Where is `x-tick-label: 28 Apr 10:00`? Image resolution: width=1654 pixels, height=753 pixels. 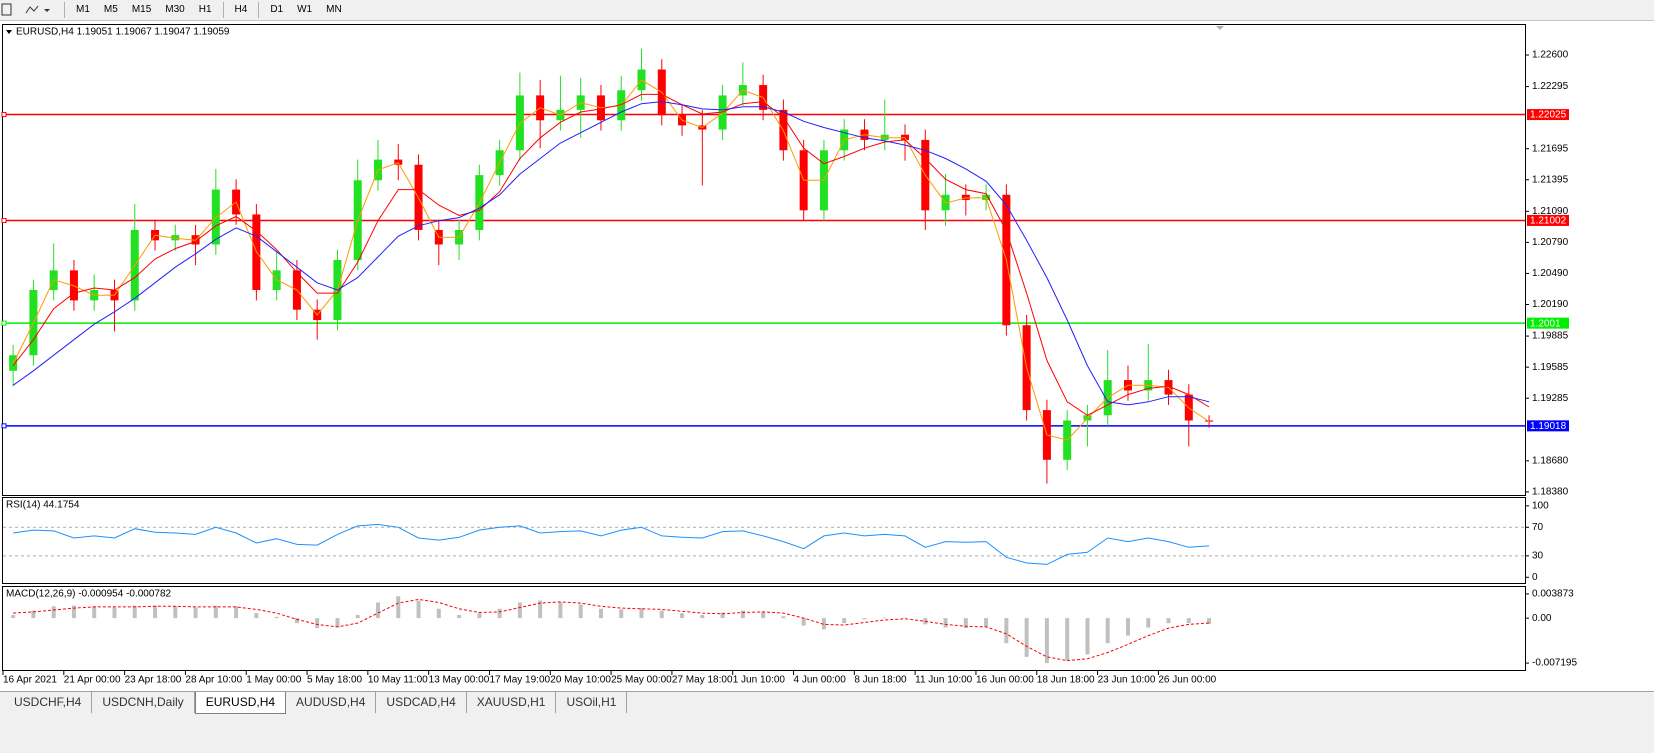
x-tick-label: 28 Apr 10:00 is located at coordinates (213, 680).